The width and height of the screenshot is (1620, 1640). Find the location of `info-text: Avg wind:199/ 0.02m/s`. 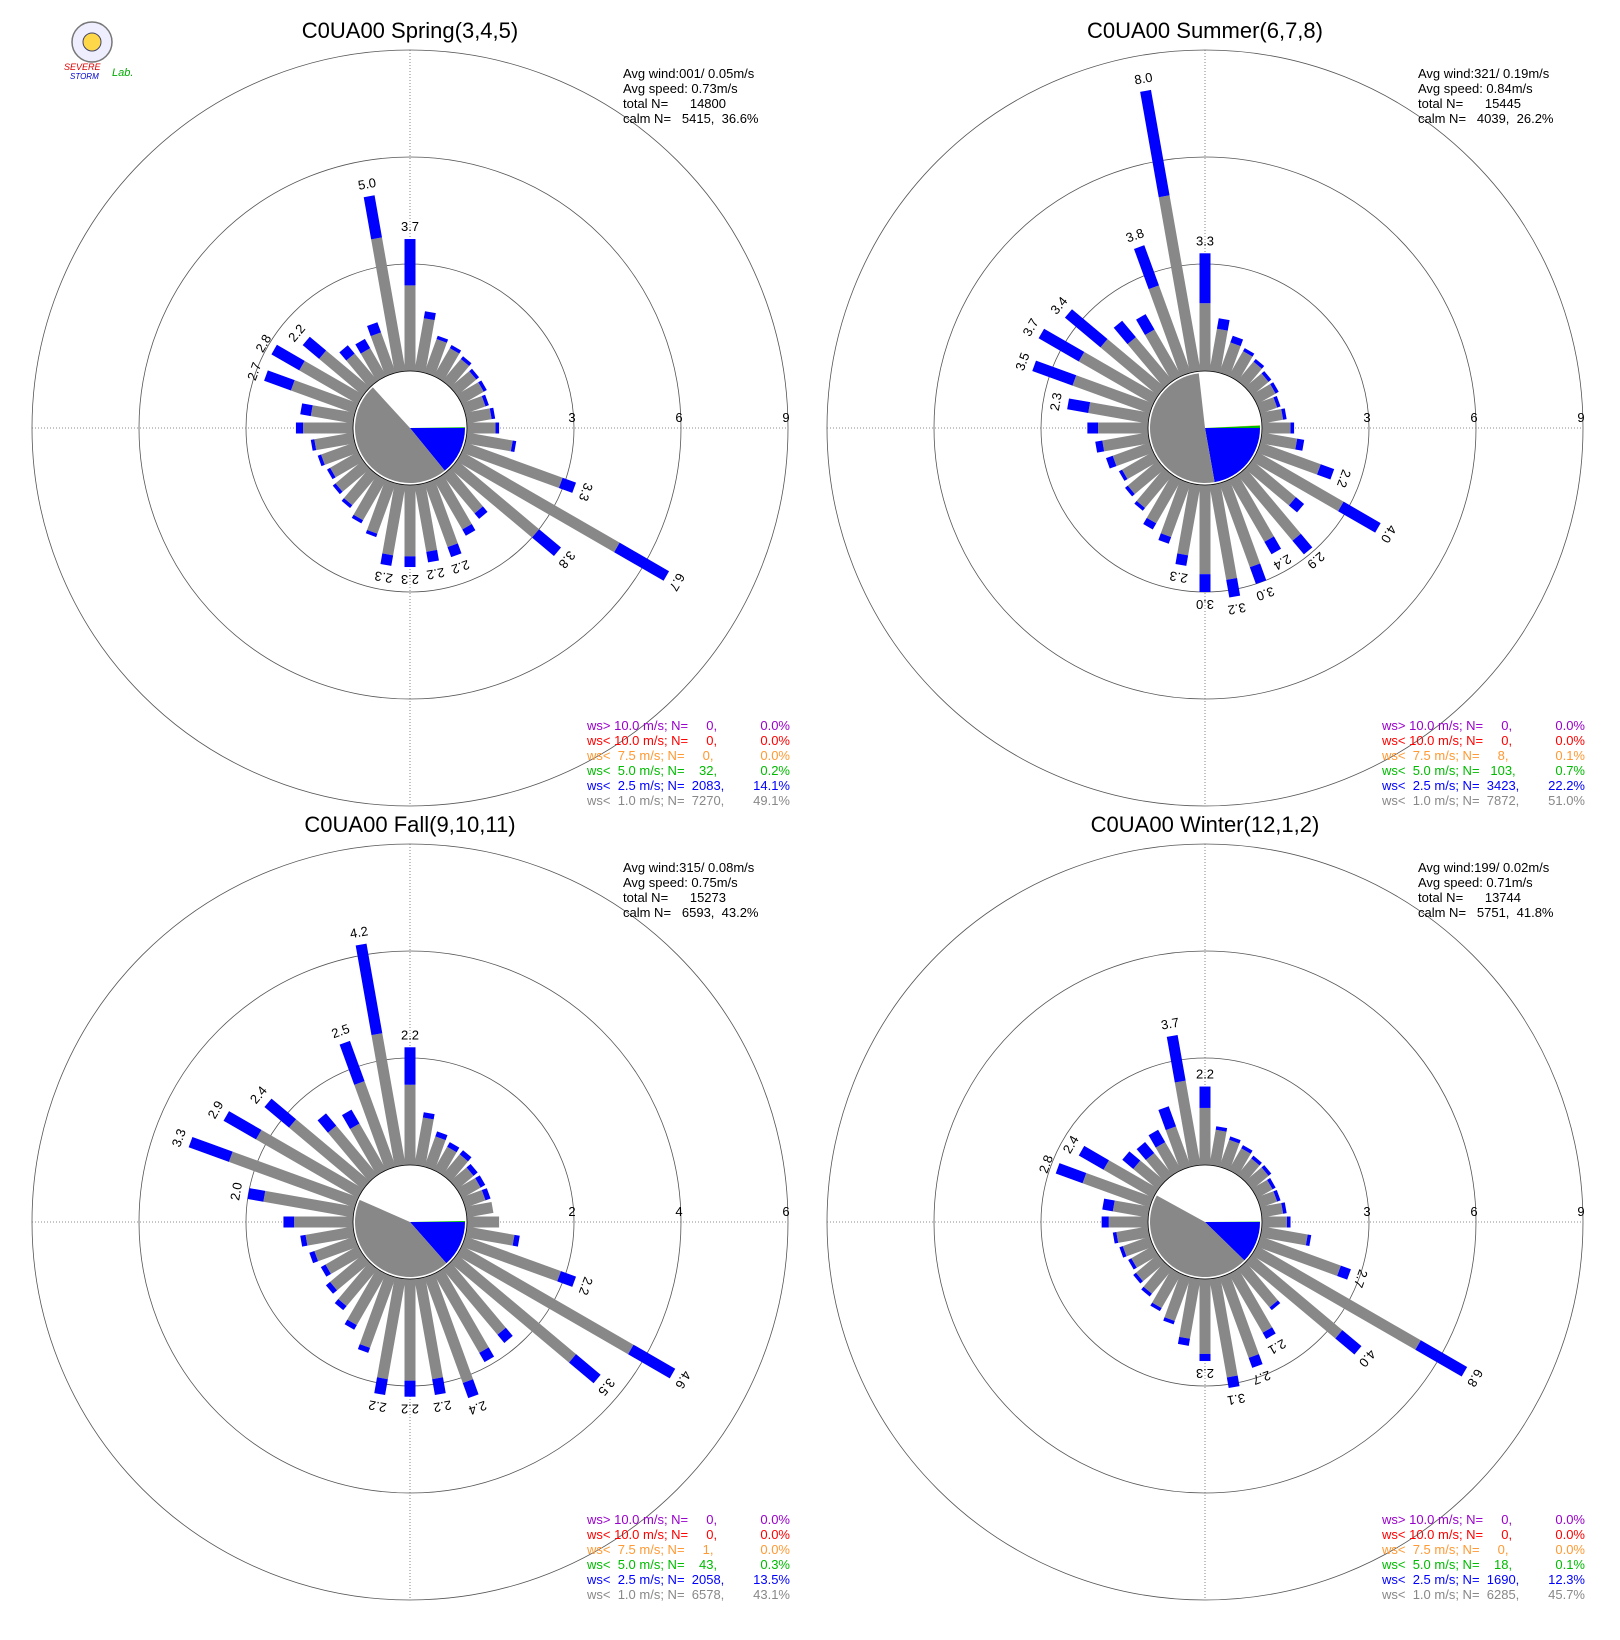

info-text: Avg wind:199/ 0.02m/s is located at coordinates (1484, 867).